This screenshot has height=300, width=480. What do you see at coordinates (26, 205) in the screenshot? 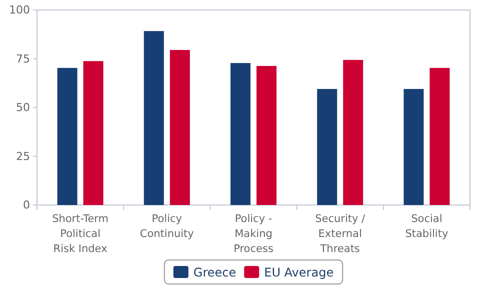
I see `y-tick-label: 0` at bounding box center [26, 205].